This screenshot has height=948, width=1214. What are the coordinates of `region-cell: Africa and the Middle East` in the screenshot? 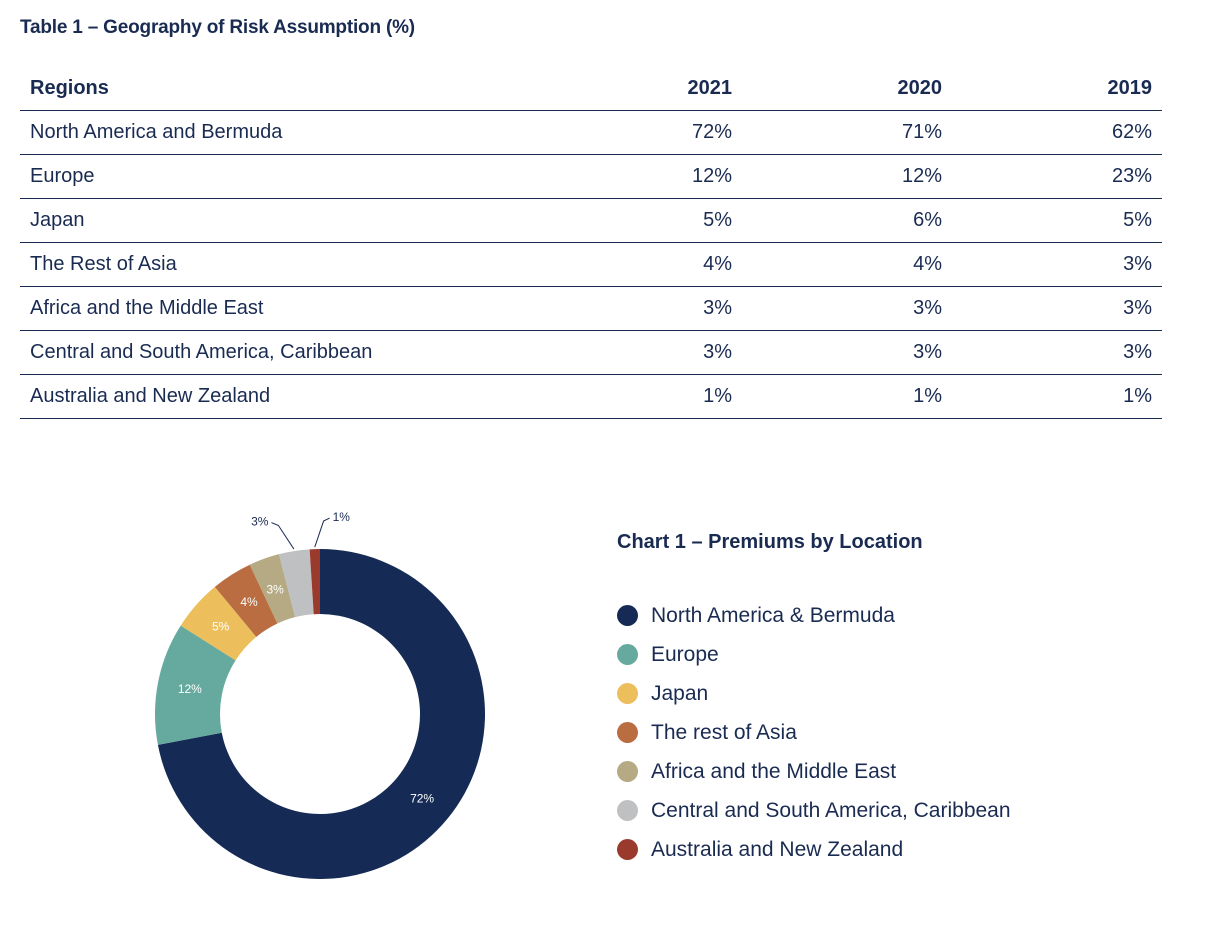 It's located at (276, 308).